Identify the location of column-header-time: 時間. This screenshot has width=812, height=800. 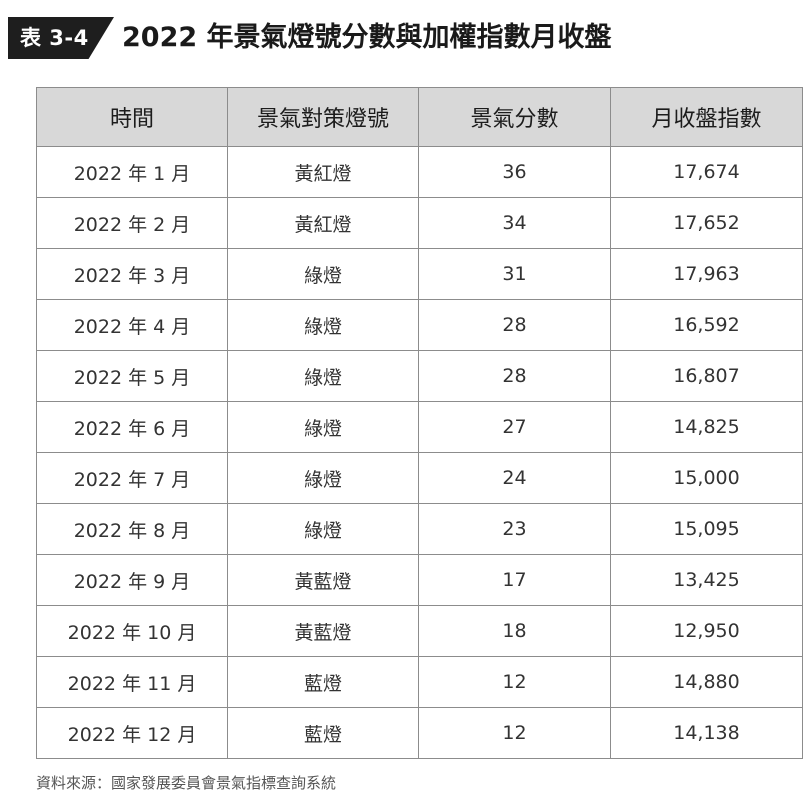
(132, 117).